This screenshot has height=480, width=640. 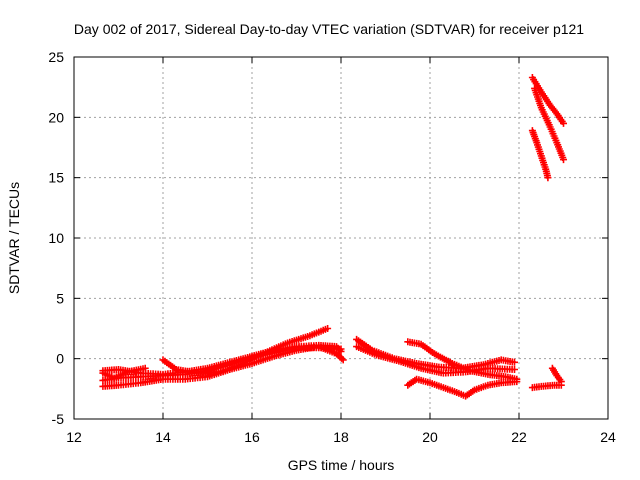 I want to click on x-tick-label: 16, so click(x=252, y=437).